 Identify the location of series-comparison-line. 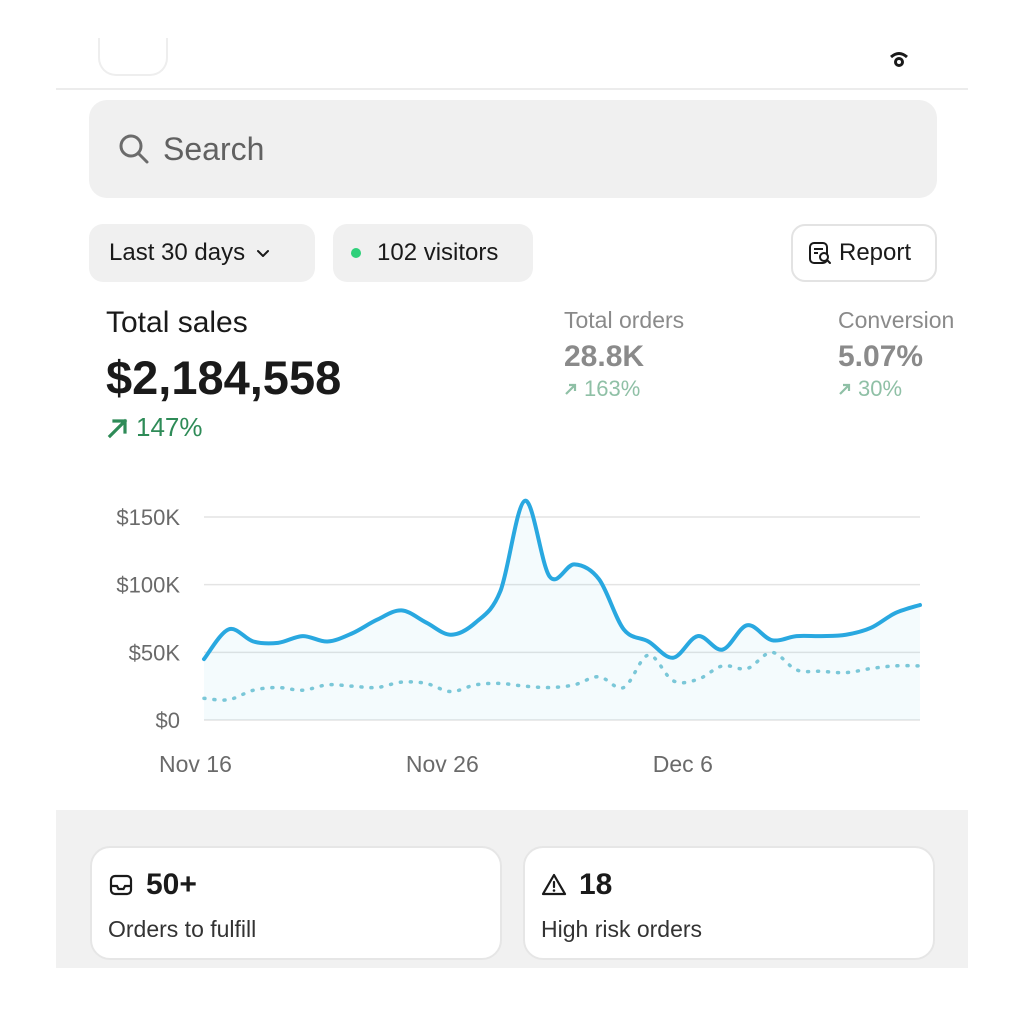
(562, 676).